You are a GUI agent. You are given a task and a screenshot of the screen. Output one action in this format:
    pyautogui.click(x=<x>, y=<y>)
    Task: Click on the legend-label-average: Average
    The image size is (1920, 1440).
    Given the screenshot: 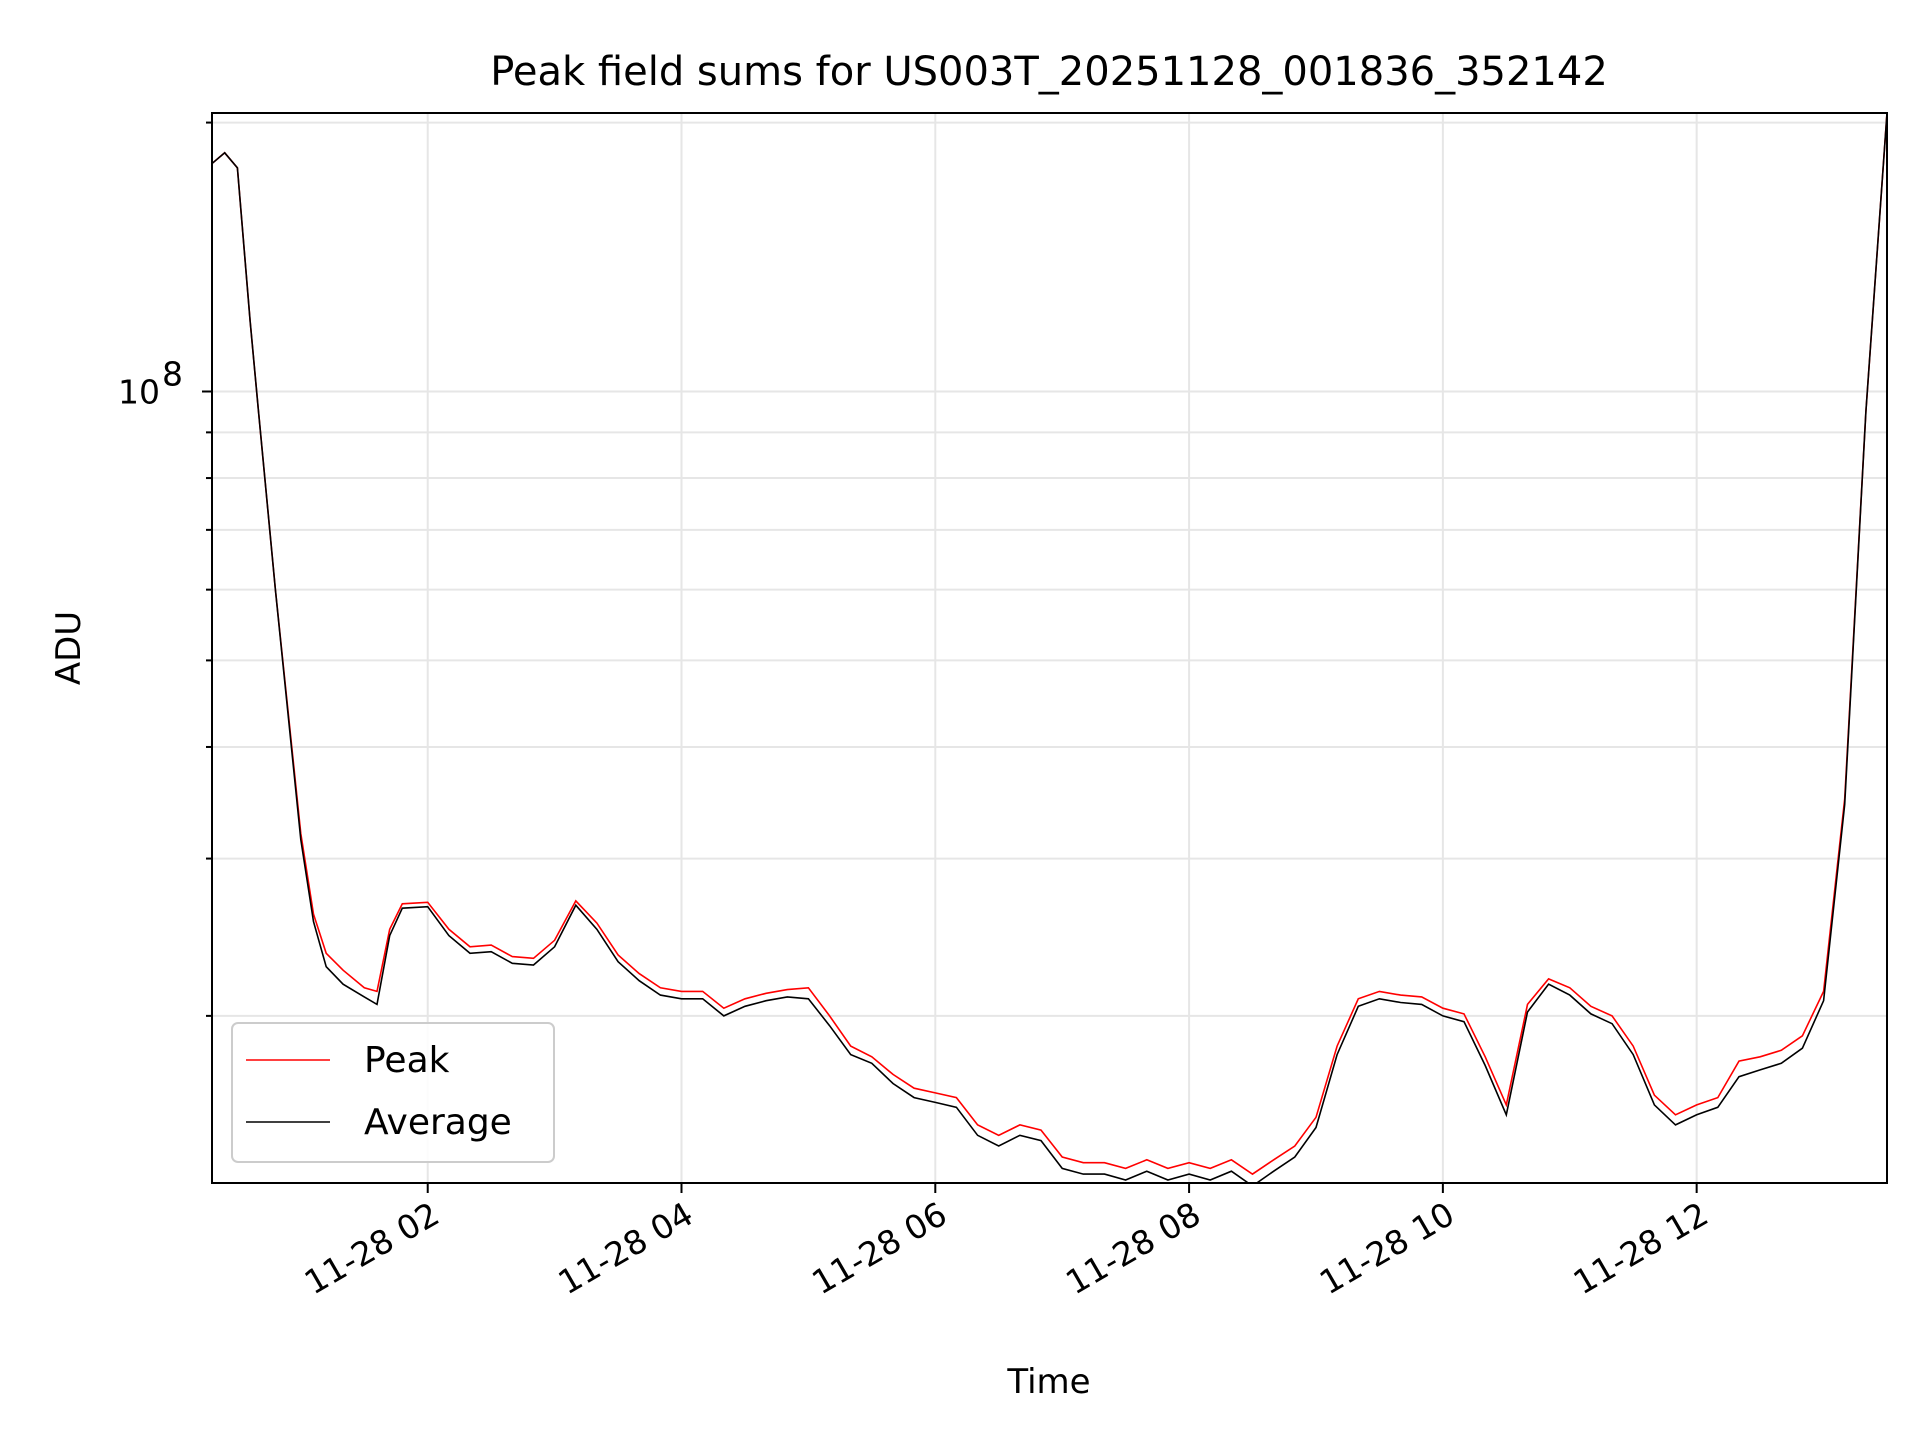 What is the action you would take?
    pyautogui.click(x=438, y=1122)
    